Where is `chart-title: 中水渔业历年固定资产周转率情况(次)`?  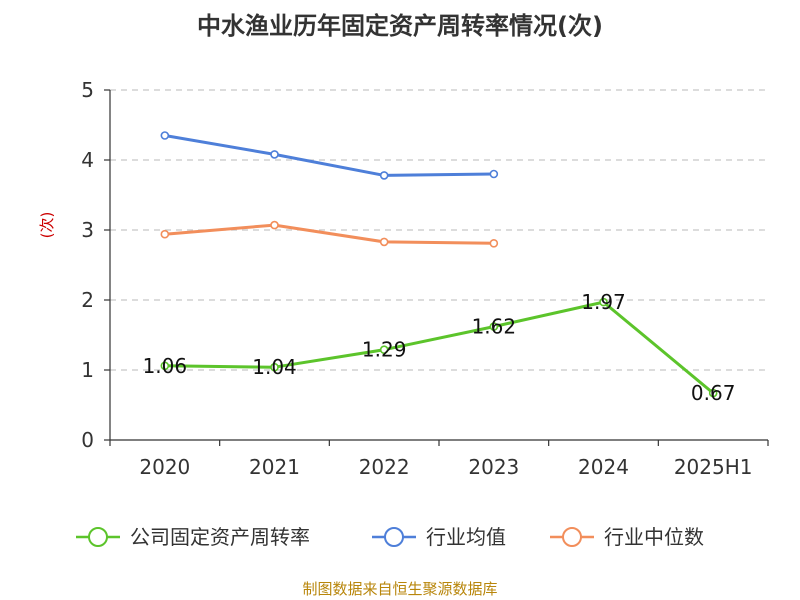
chart-title: 中水渔业历年固定资产周转率情况(次) is located at coordinates (400, 26).